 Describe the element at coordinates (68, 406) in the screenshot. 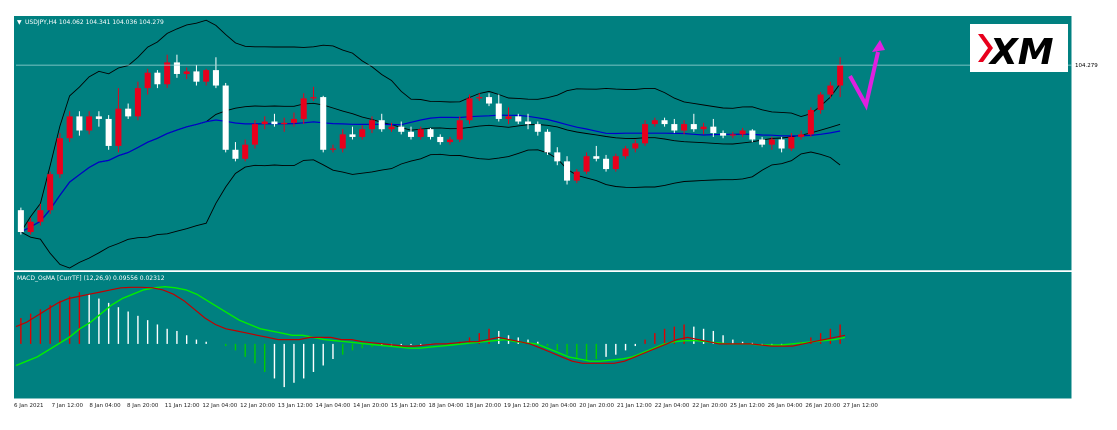

I see `time-tick-label: 7 Jan 12:00` at that location.